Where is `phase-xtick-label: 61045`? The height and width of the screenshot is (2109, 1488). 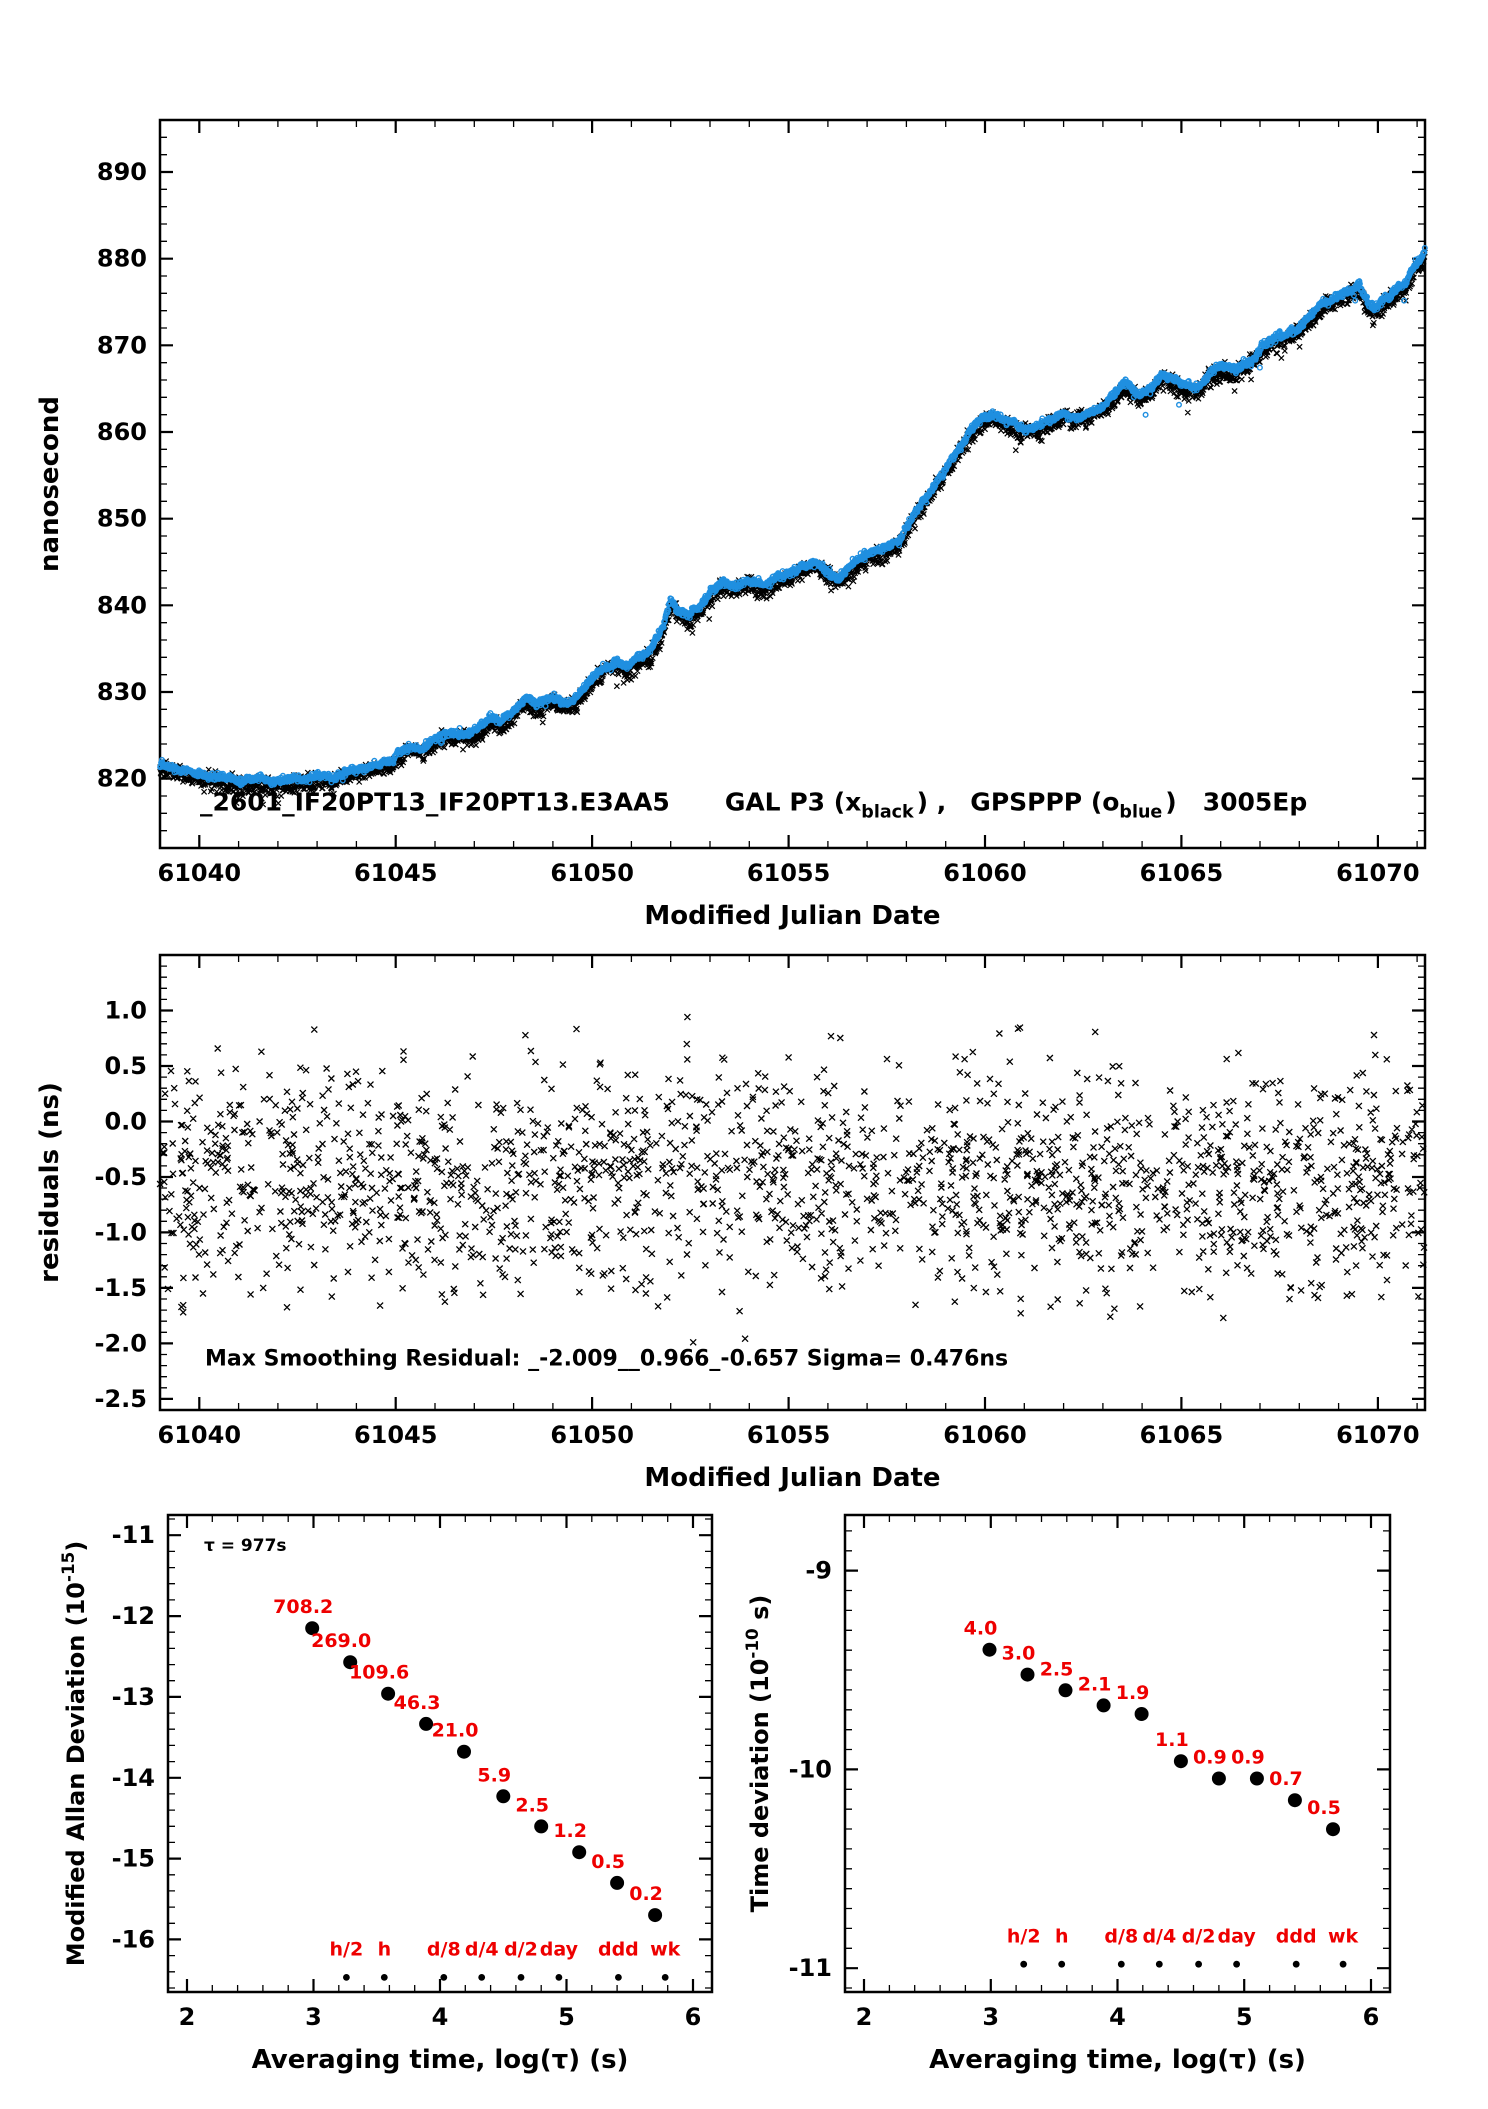 phase-xtick-label: 61045 is located at coordinates (396, 873).